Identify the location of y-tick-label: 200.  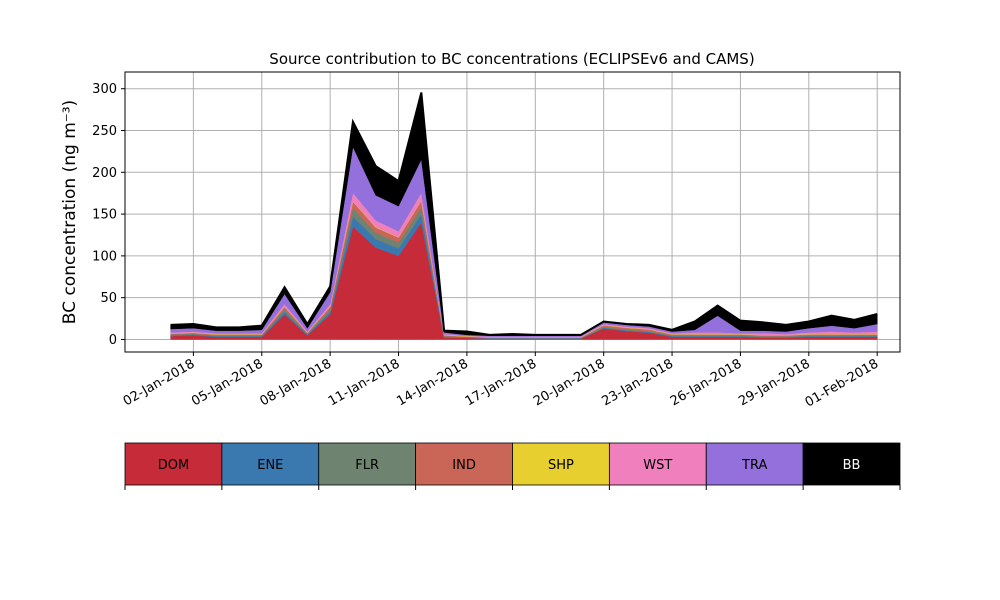
(104, 173).